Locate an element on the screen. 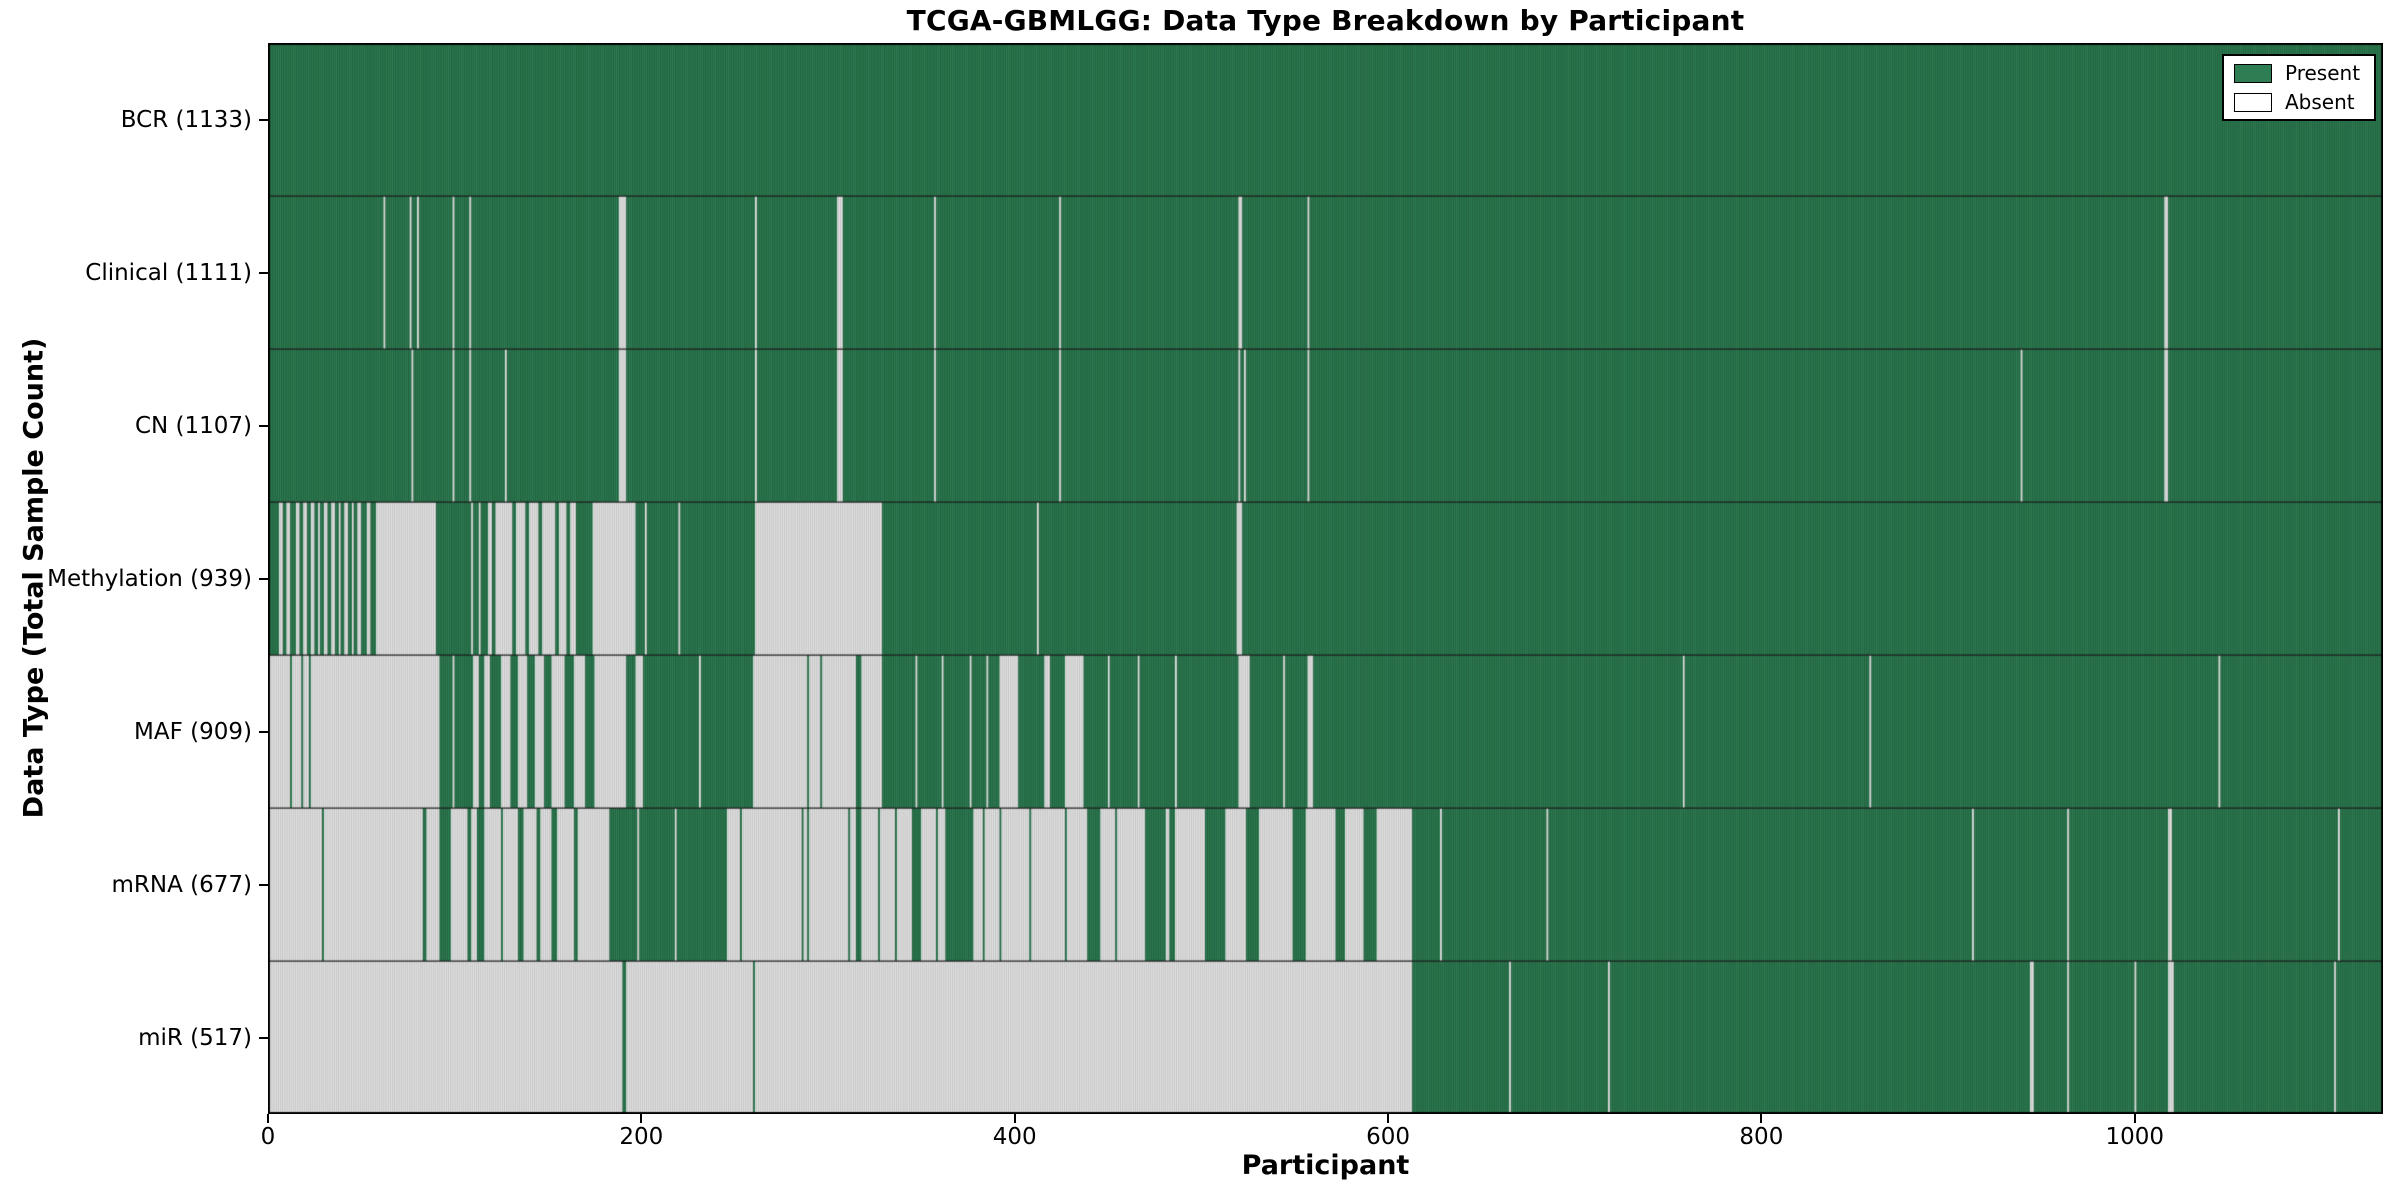 The width and height of the screenshot is (2400, 1200). legend: Present Absent is located at coordinates (2299, 87).